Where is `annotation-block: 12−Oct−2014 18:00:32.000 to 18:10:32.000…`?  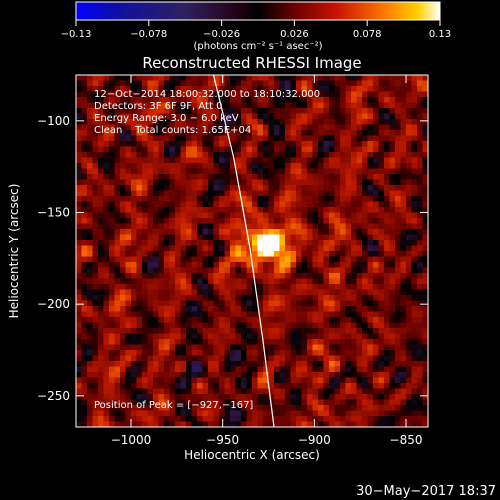 annotation-block: 12−Oct−2014 18:00:32.000 to 18:10:32.000… is located at coordinates (207, 112).